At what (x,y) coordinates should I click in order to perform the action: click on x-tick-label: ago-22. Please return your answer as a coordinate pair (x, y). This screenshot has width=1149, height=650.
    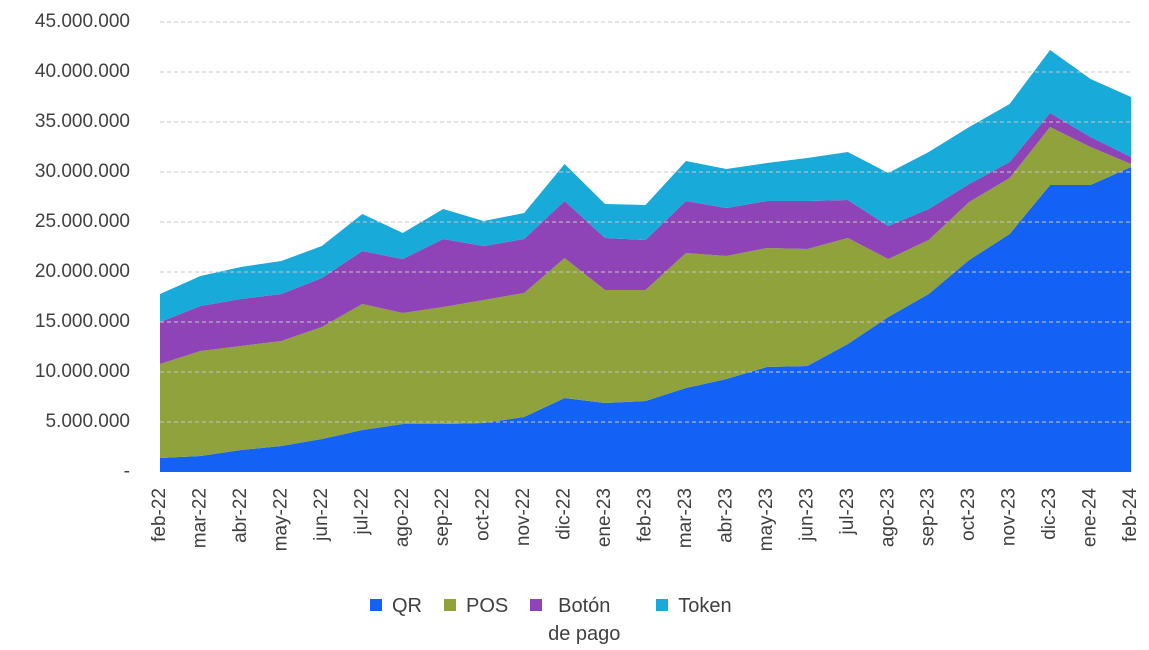
    Looking at the image, I should click on (402, 517).